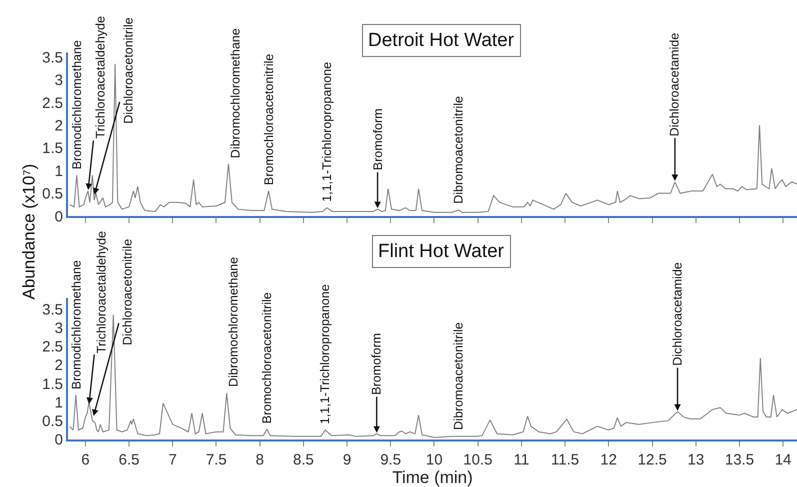 The width and height of the screenshot is (797, 487). Describe the element at coordinates (783, 459) in the screenshot. I see `x-tick-label: 14` at that location.